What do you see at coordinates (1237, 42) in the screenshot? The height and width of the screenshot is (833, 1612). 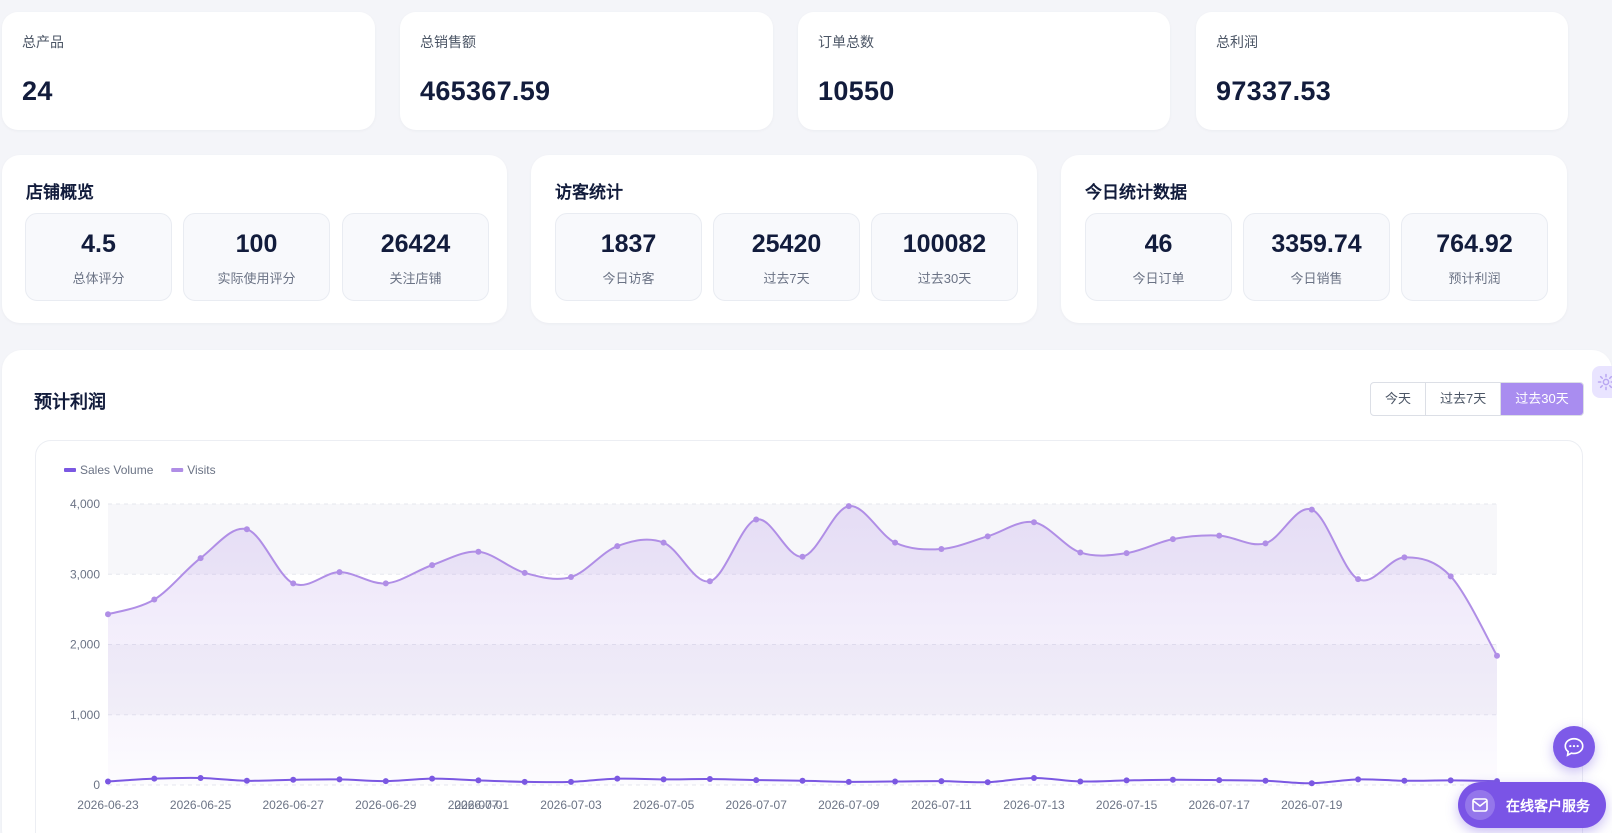 I see `stat-label: 总利润` at bounding box center [1237, 42].